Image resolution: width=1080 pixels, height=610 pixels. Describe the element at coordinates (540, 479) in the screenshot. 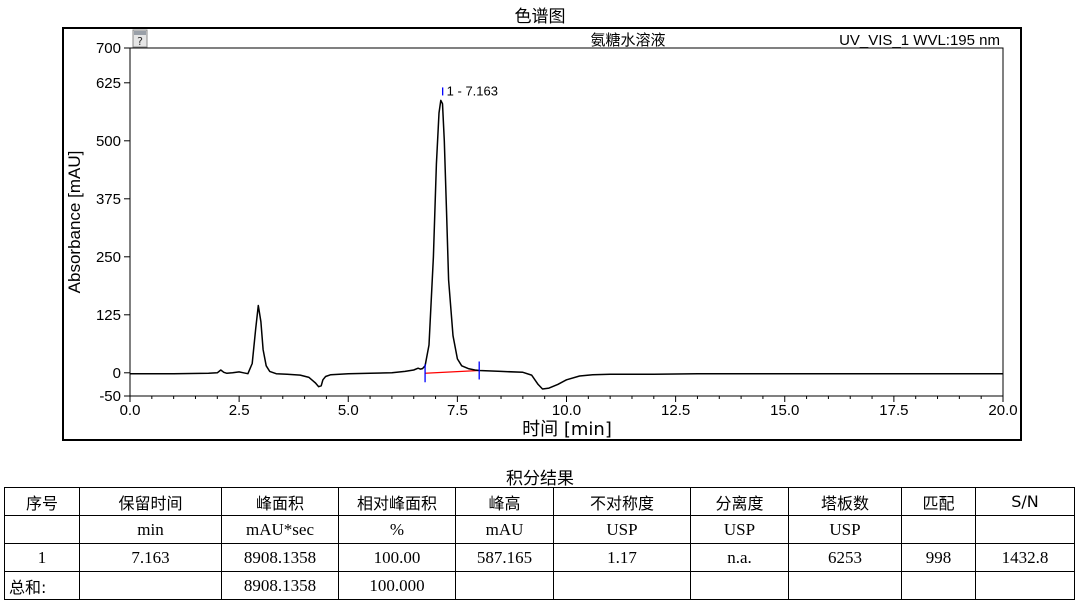

I see `table-title: 积分结果` at that location.